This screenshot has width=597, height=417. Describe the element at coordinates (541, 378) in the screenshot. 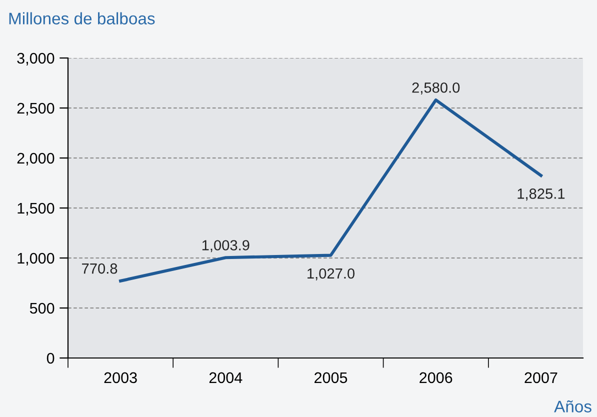

I see `x-tick-label: 2007` at that location.